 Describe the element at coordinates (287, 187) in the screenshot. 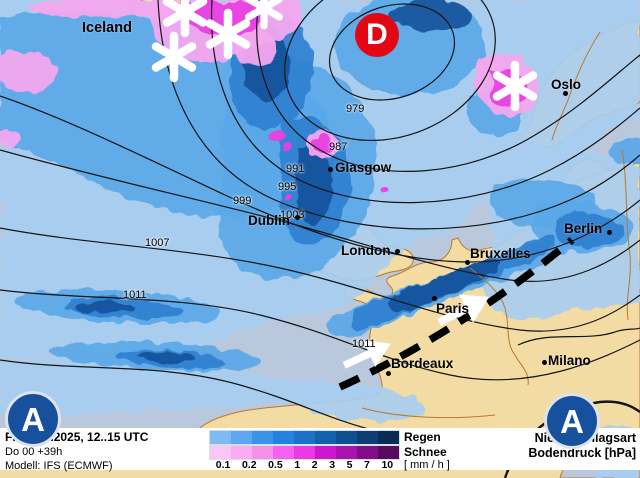

I see `isobar-label: 995` at that location.